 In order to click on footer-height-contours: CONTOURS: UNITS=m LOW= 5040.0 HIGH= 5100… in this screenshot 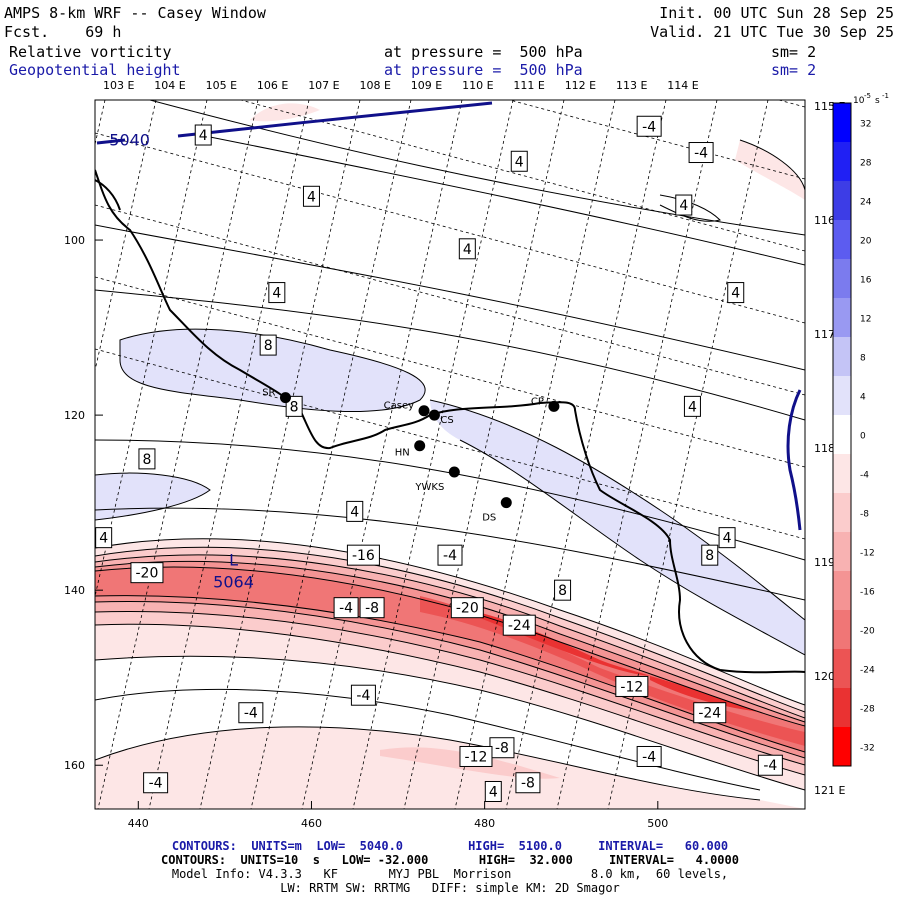, I will do `click(450, 846)`.